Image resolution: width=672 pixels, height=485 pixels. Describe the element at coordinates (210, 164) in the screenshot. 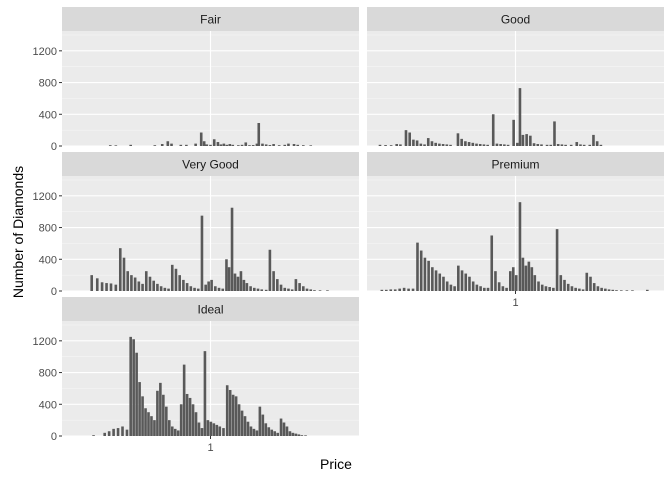

I see `facet-strip-very-good` at that location.